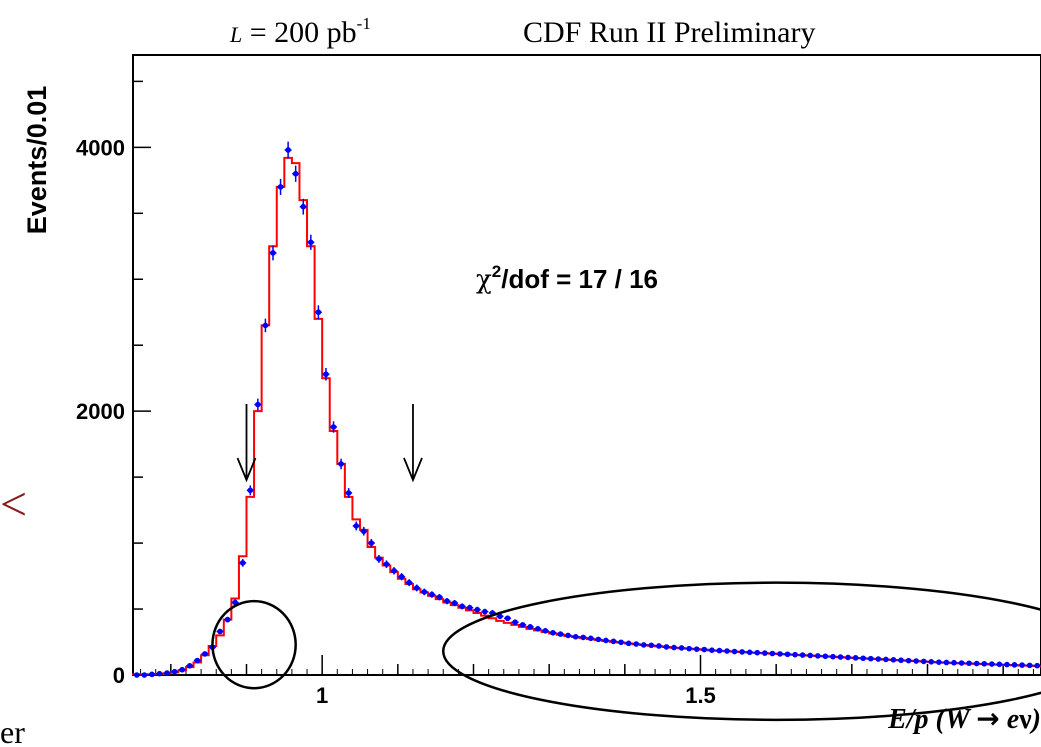 The width and height of the screenshot is (1041, 747). What do you see at coordinates (100, 147) in the screenshot?
I see `y-tick-label: 4000` at bounding box center [100, 147].